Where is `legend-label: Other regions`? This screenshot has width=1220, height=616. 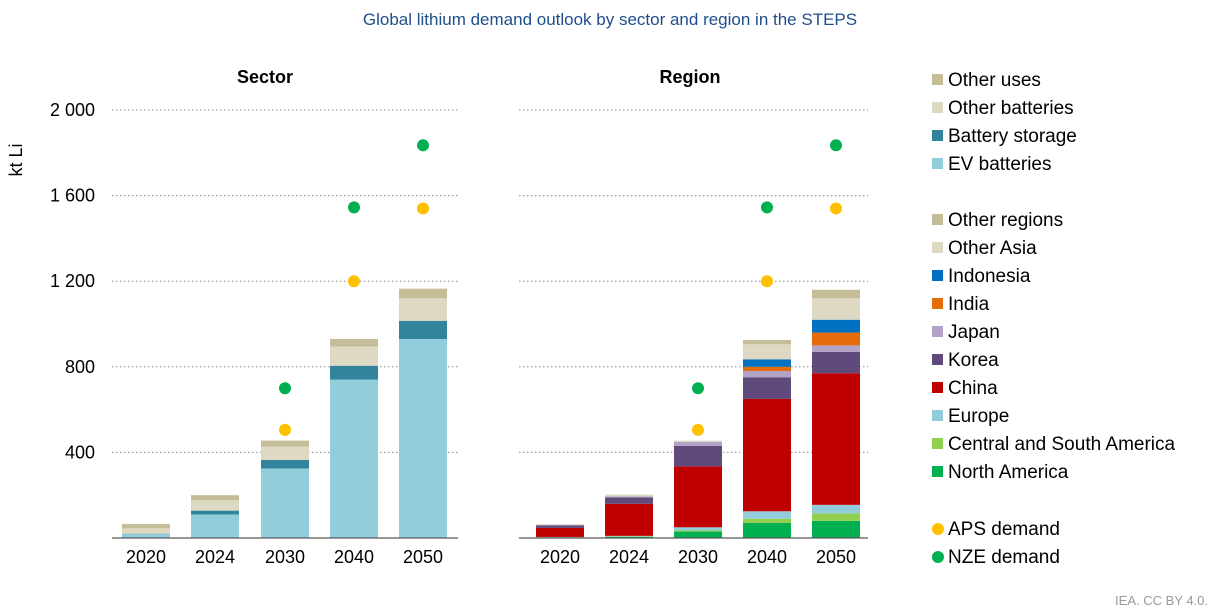
legend-label: Other regions is located at coordinates (1005, 220).